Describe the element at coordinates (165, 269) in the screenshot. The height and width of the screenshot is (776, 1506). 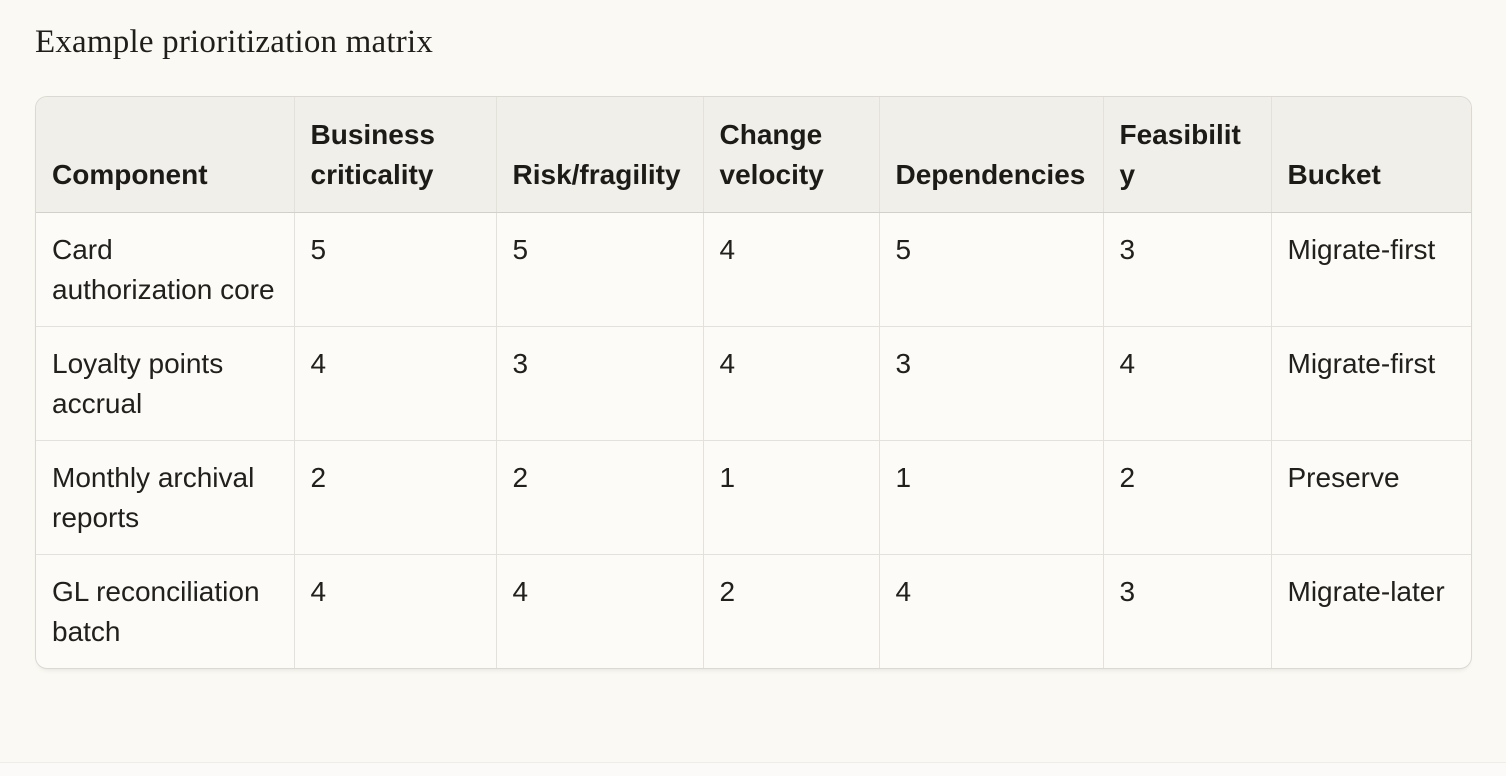
I see `component-cell: Card authorization core` at that location.